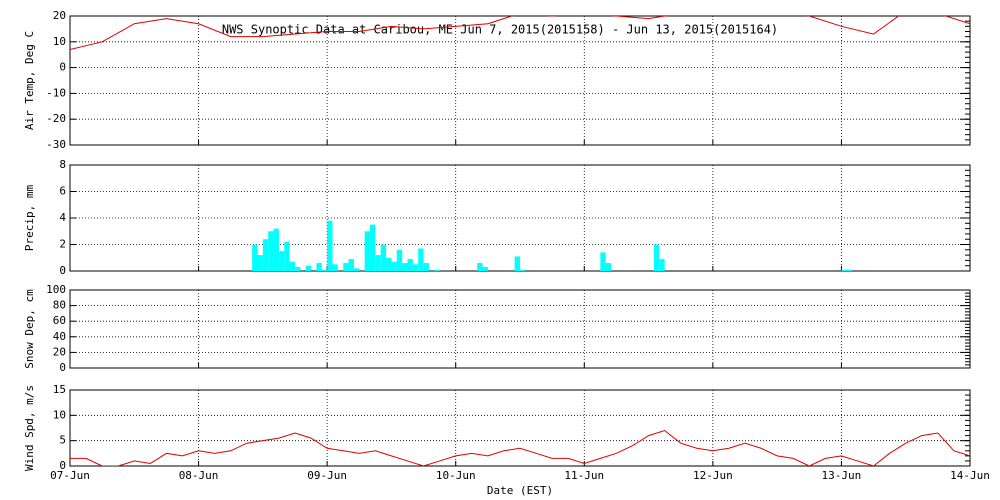  I want to click on x-tick-label: 12-Jun, so click(713, 475).